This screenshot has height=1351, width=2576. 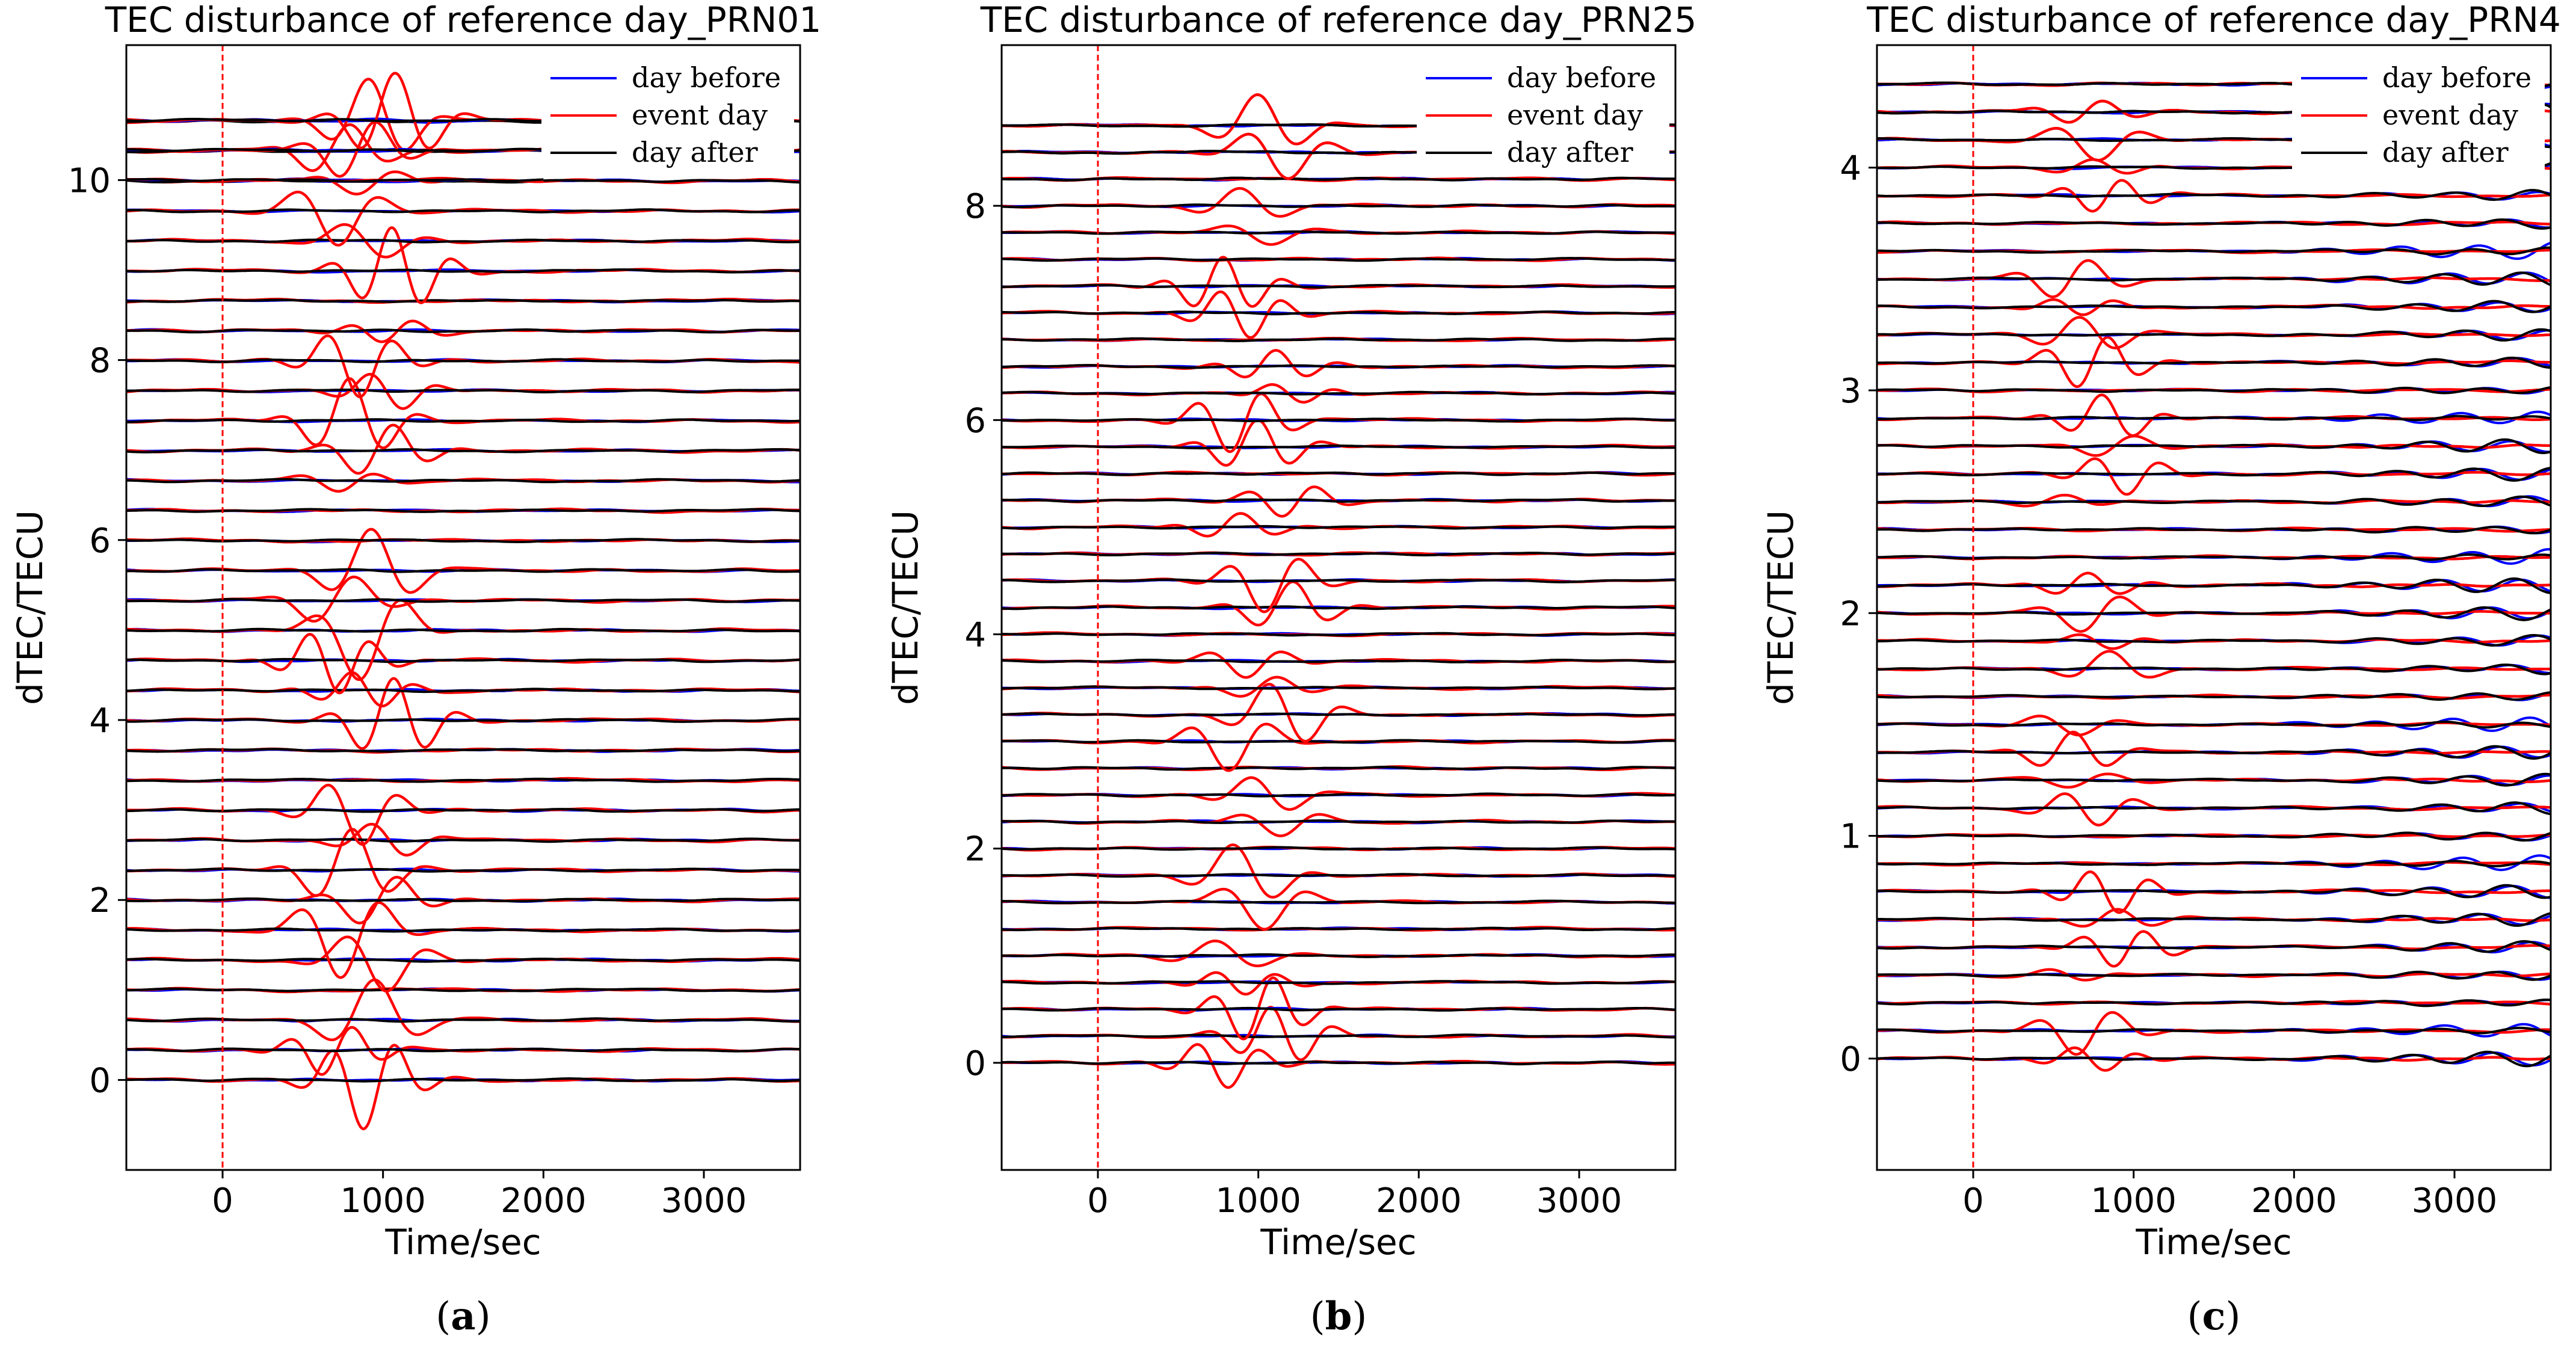 I want to click on y-tick-label: 3, so click(x=1850, y=391).